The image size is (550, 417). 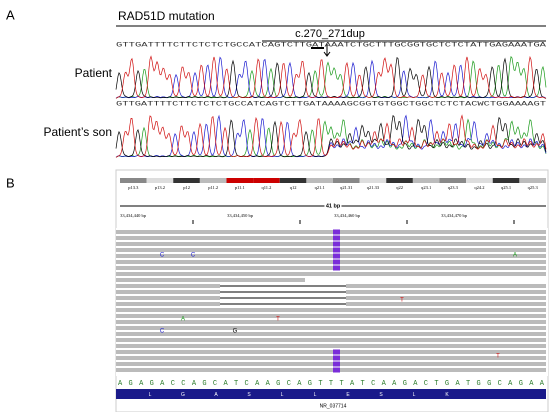 What do you see at coordinates (506, 187) in the screenshot?
I see `band-label: q25.1` at bounding box center [506, 187].